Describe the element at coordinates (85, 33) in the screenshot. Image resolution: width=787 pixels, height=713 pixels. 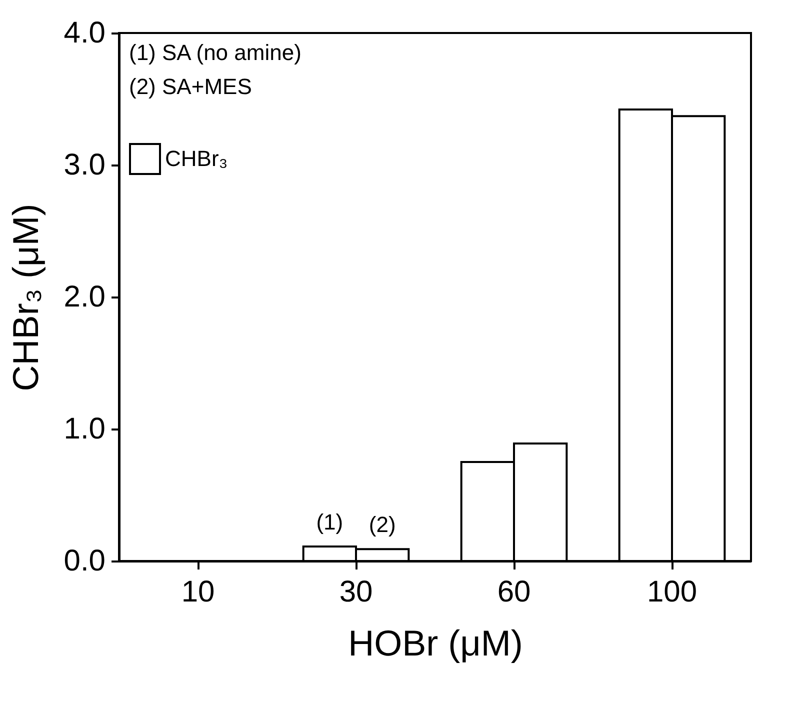
I see `y-tick-label: 4.0` at that location.